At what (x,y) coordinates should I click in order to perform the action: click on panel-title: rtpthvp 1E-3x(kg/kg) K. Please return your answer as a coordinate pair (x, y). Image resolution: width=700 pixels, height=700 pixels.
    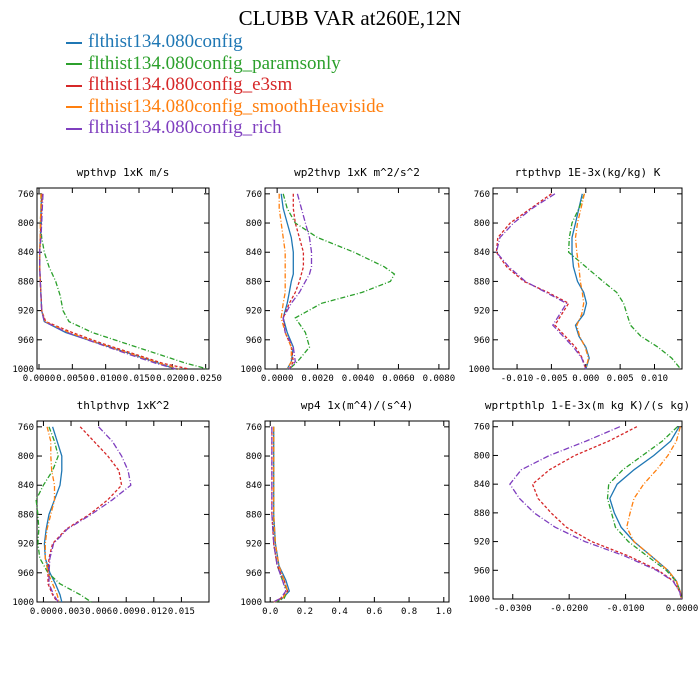
    Looking at the image, I should click on (588, 172).